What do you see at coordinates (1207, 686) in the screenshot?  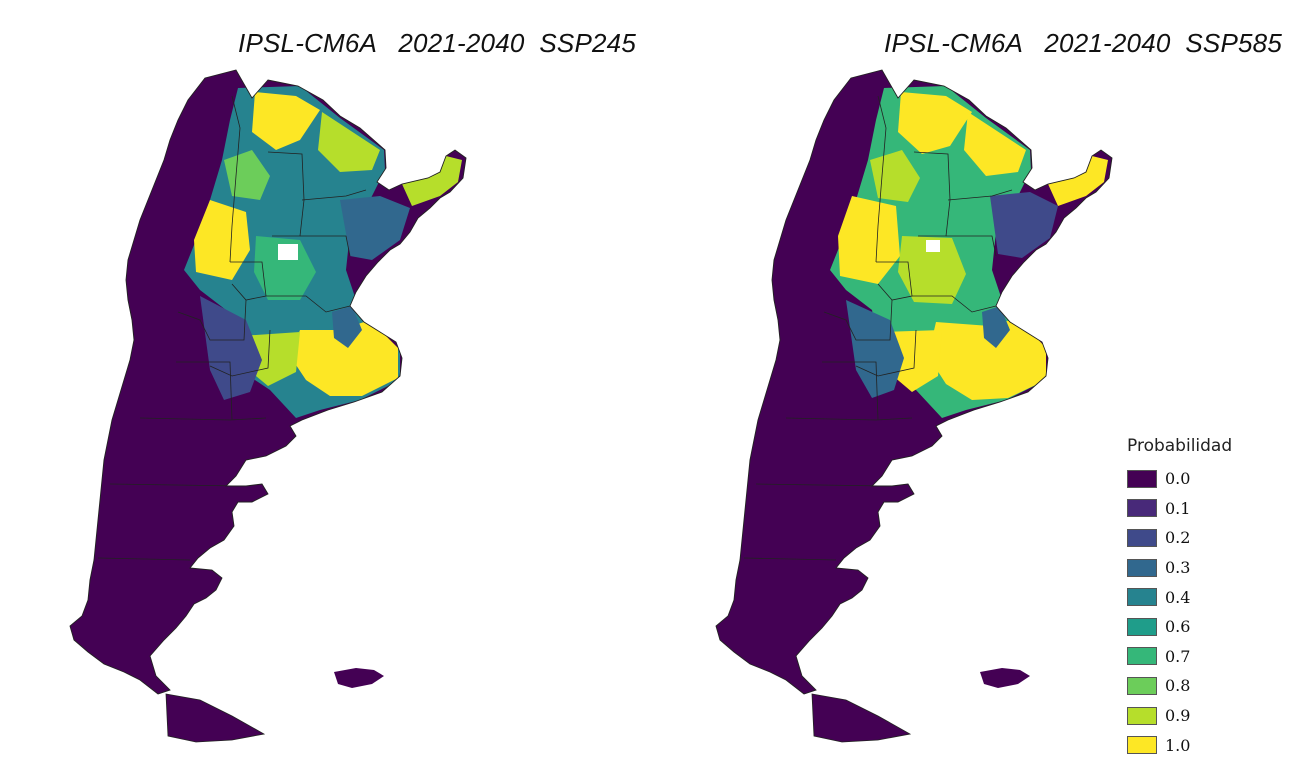 I see `legend-item: 0.8` at bounding box center [1207, 686].